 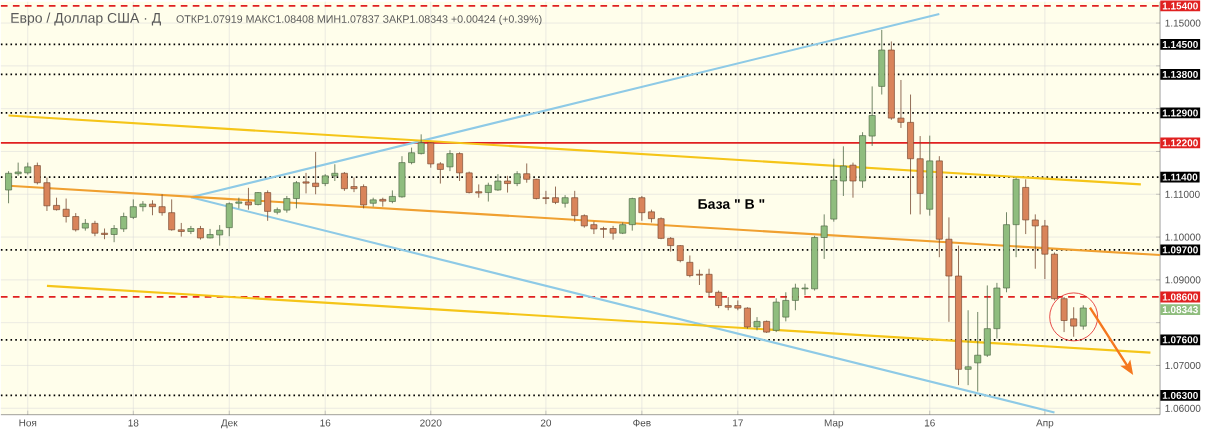 I want to click on ref-line-label: 1.13800, so click(x=1180, y=75).